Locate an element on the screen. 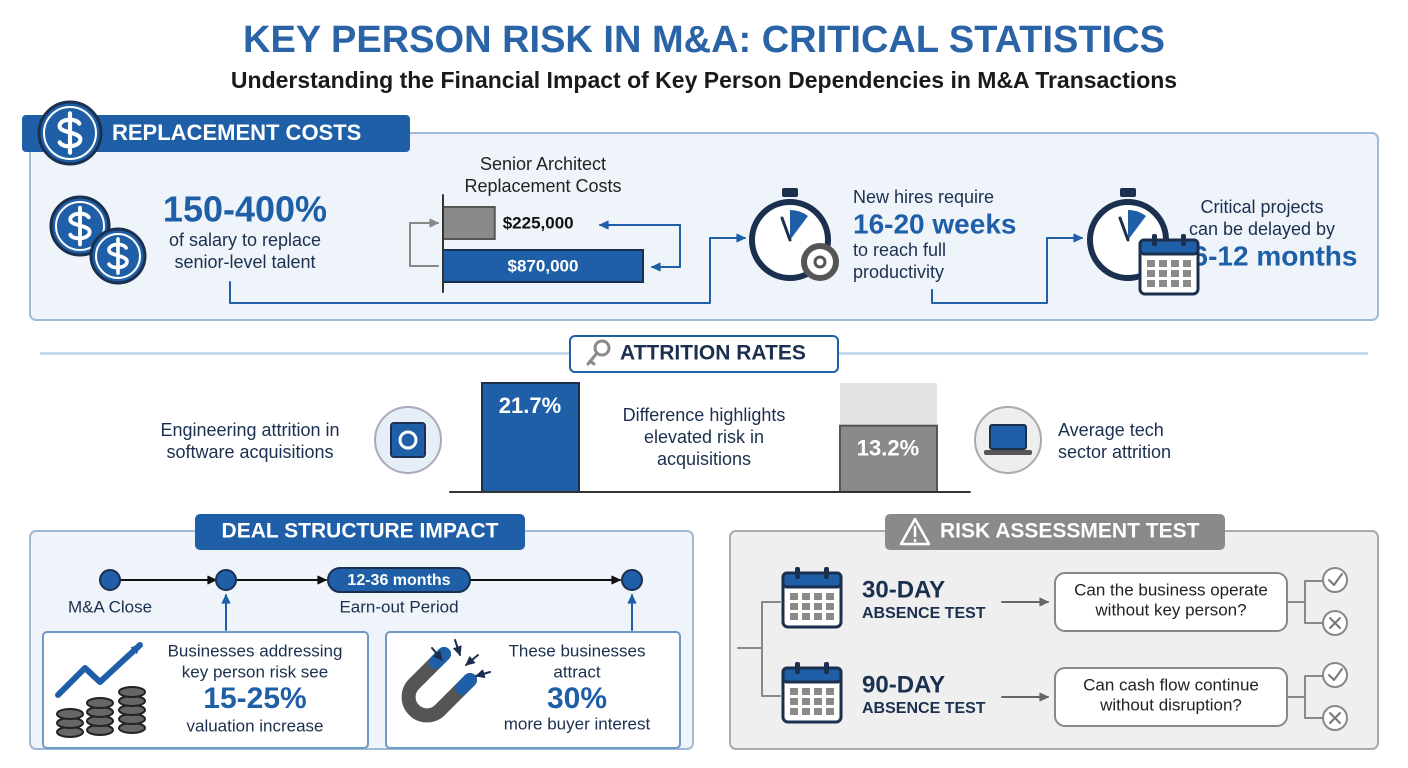 Image resolution: width=1408 pixels, height=768 pixels. attrition-label: software acquisitions is located at coordinates (249, 452).